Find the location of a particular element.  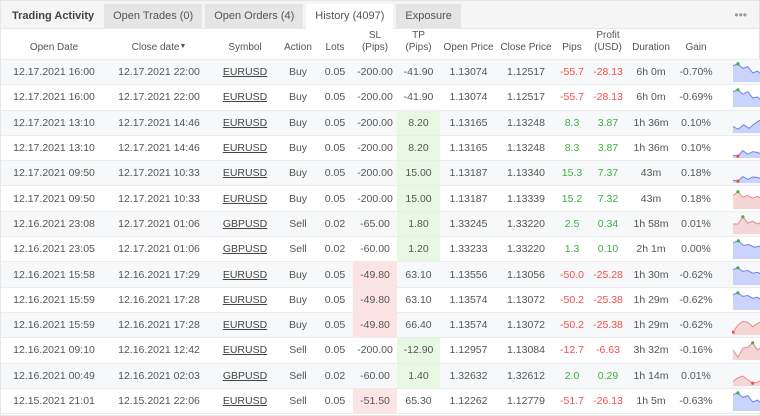

cell-close-date: 12.17.2021 14:46 is located at coordinates (159, 123).